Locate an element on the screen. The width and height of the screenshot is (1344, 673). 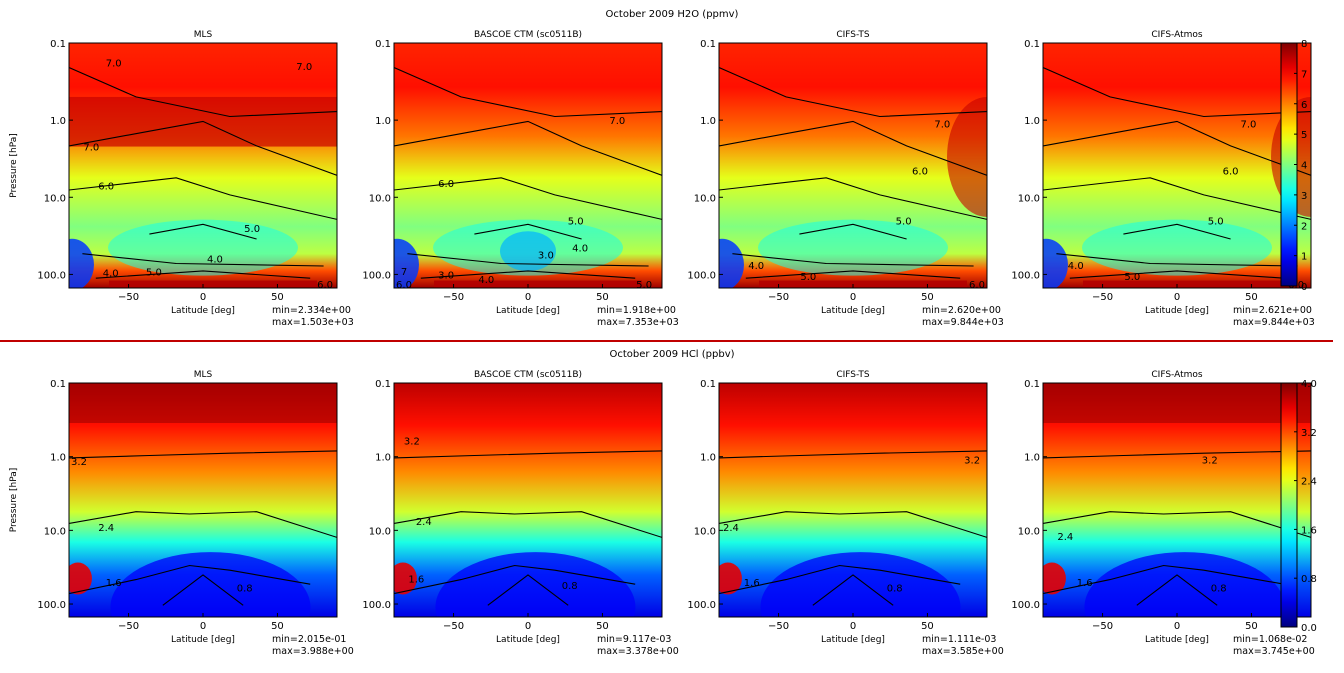
colorbar: 0.0 0.8 1.6 2.4 3.2 4.0 is located at coordinates (1298, 506).